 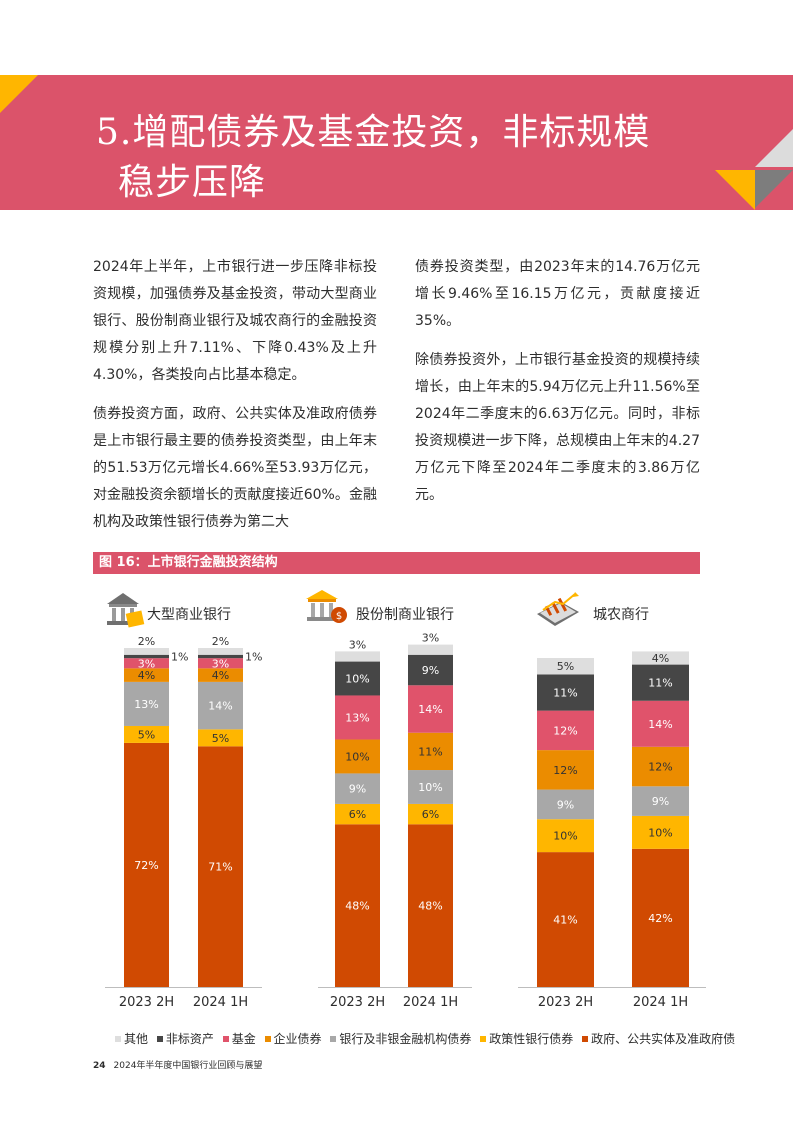 What do you see at coordinates (189, 615) in the screenshot?
I see `group-title-large-bank: 大型商业银行` at bounding box center [189, 615].